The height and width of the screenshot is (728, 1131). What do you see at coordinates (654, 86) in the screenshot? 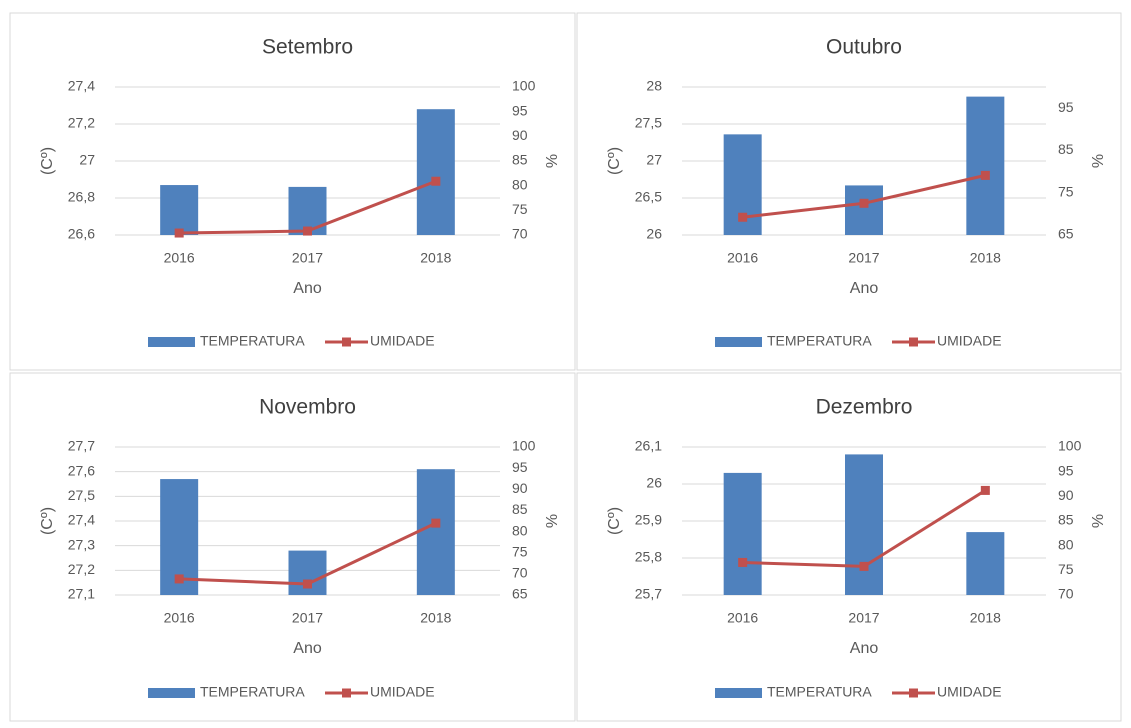
I see `y-tick-label: 28` at bounding box center [654, 86].